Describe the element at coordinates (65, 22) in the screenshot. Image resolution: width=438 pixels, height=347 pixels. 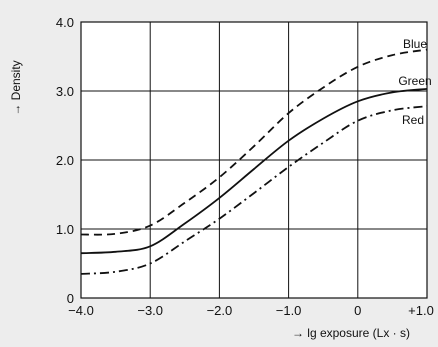
I see `y-tick-label: 4.0` at that location.